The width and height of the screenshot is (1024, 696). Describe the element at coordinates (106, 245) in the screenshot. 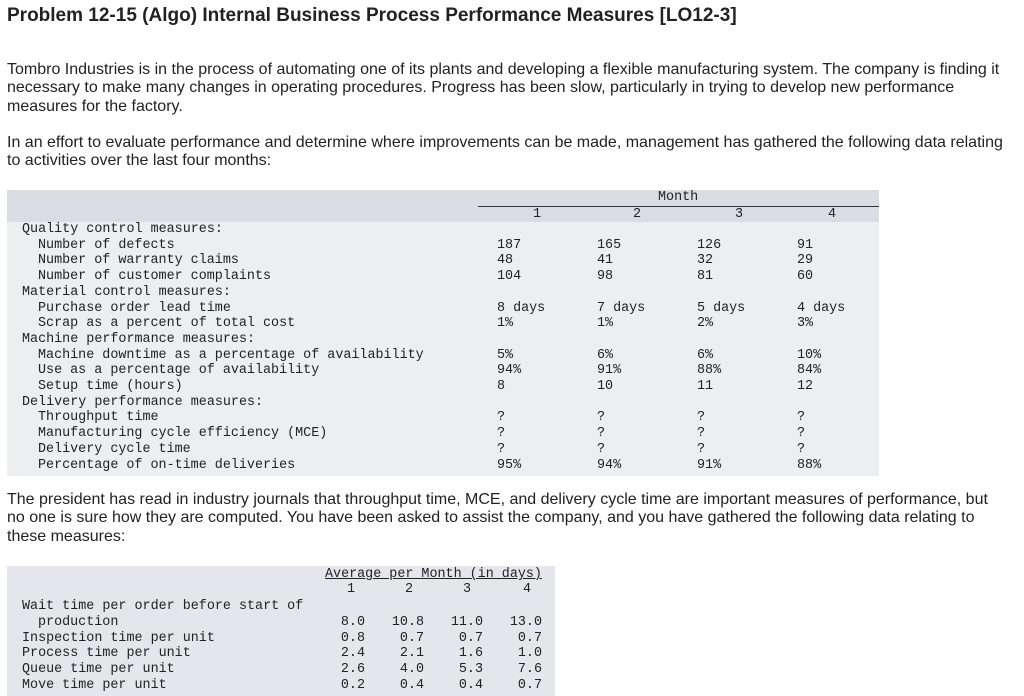

I see `row-label: Number of defects` at that location.